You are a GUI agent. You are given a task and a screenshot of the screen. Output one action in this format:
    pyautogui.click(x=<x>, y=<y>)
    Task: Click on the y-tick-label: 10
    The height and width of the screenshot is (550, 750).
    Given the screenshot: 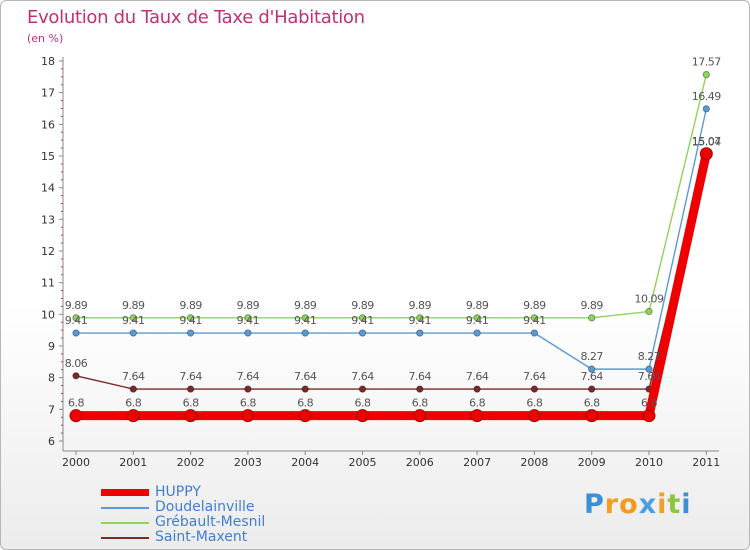 What is the action you would take?
    pyautogui.click(x=48, y=314)
    